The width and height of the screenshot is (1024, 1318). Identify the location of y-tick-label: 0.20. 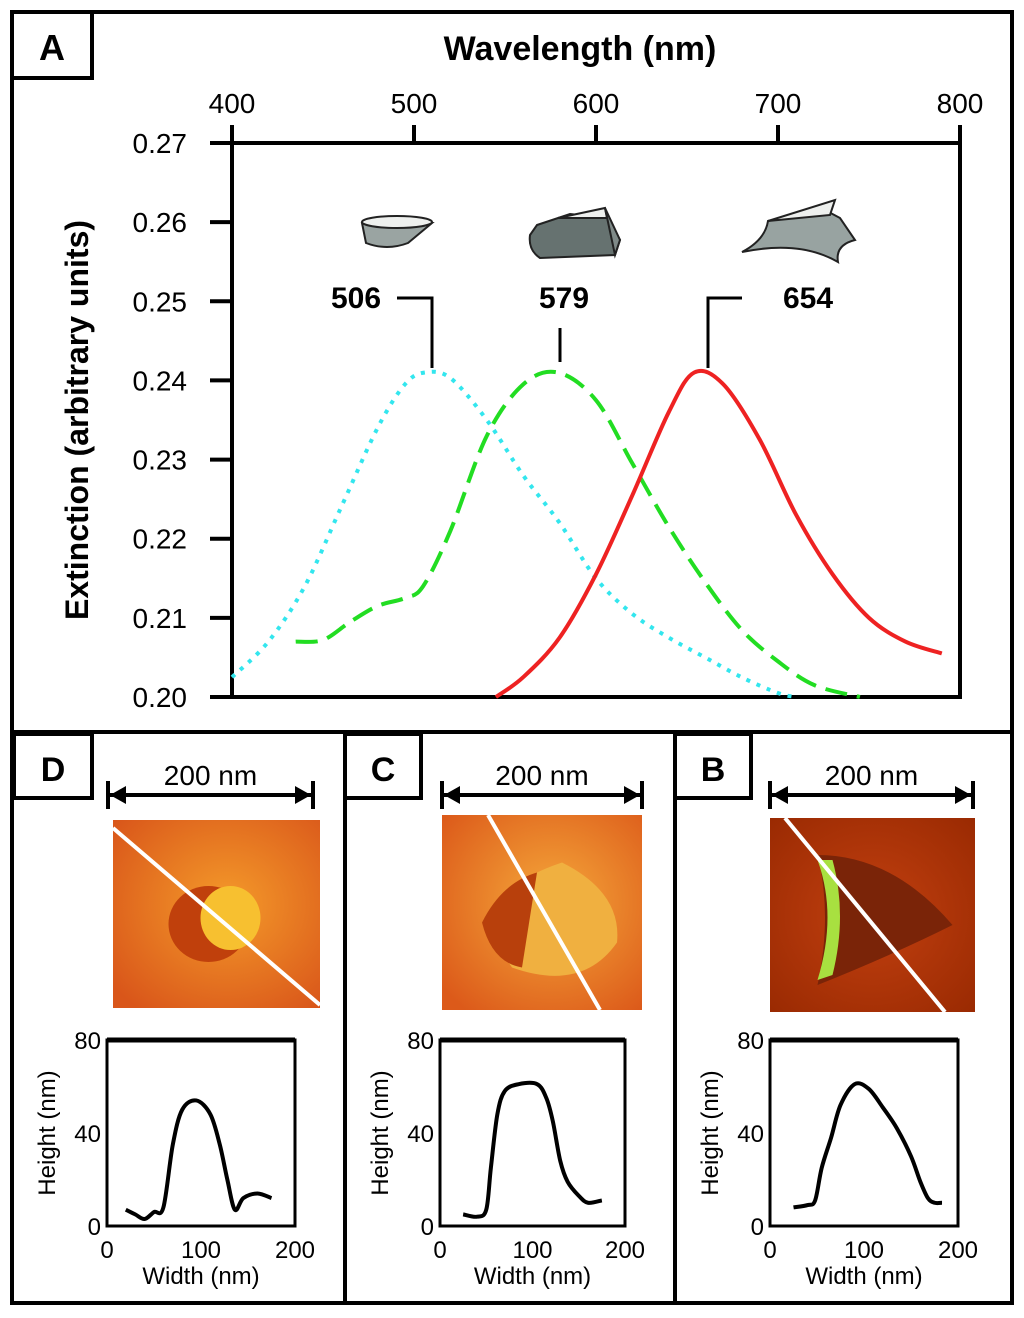
(160, 697).